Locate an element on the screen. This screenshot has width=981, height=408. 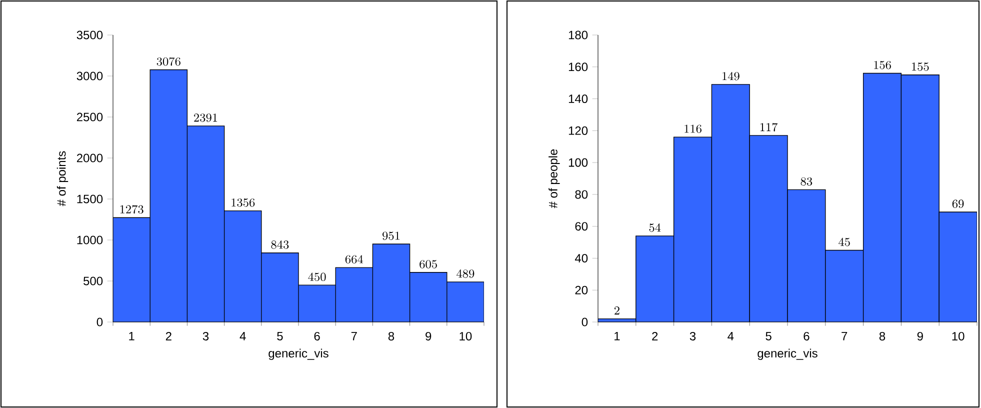
data-label: 83 is located at coordinates (806, 181).